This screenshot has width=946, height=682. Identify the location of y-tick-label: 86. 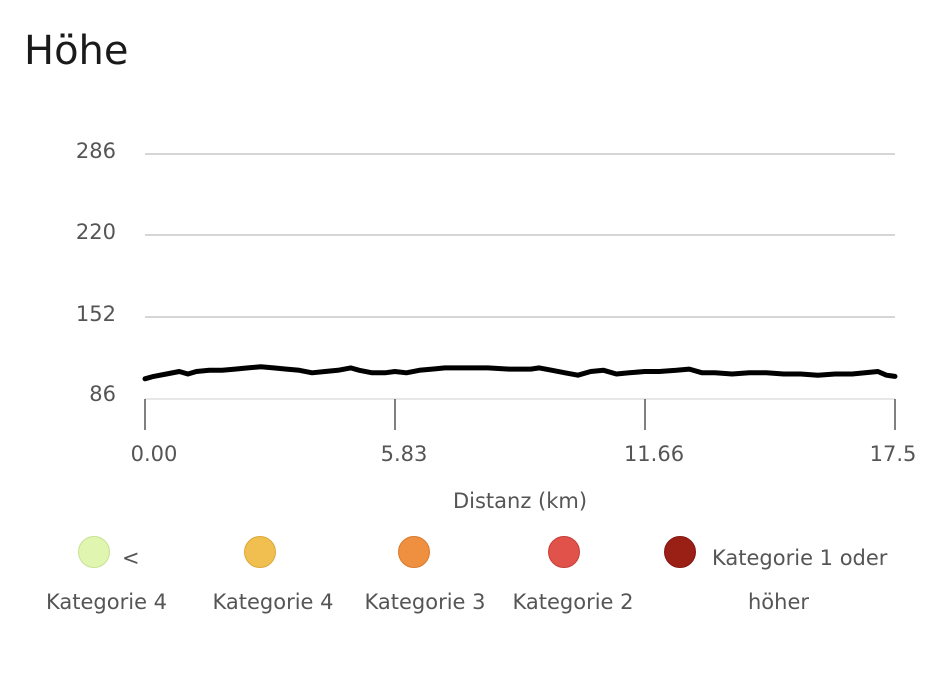
(102, 394).